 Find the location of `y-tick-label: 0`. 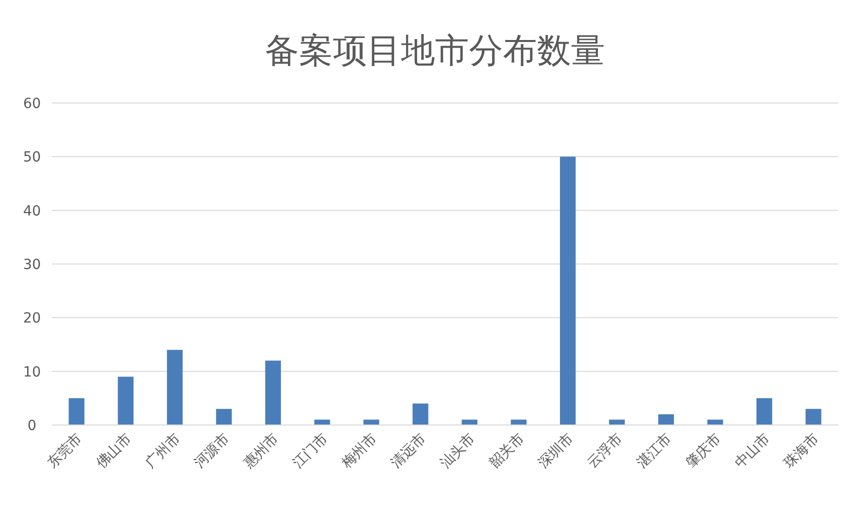

y-tick-label: 0 is located at coordinates (32, 426).